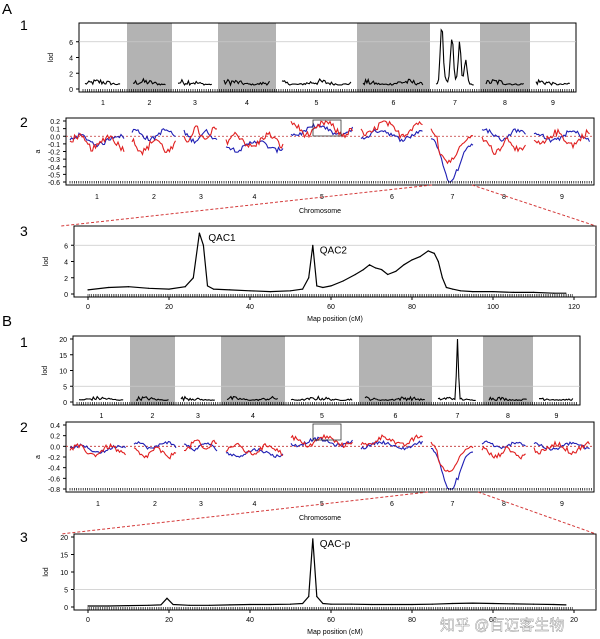 This screenshot has height=639, width=600. Describe the element at coordinates (331, 620) in the screenshot. I see `x-tick-label: 60` at that location.